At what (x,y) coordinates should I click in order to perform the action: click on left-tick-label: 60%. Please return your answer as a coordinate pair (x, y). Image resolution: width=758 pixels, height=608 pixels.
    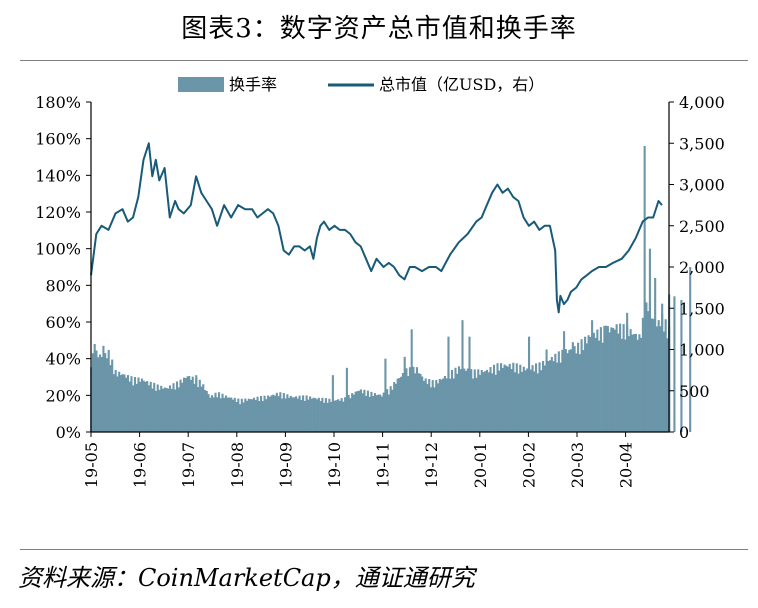
    Looking at the image, I should click on (63, 322).